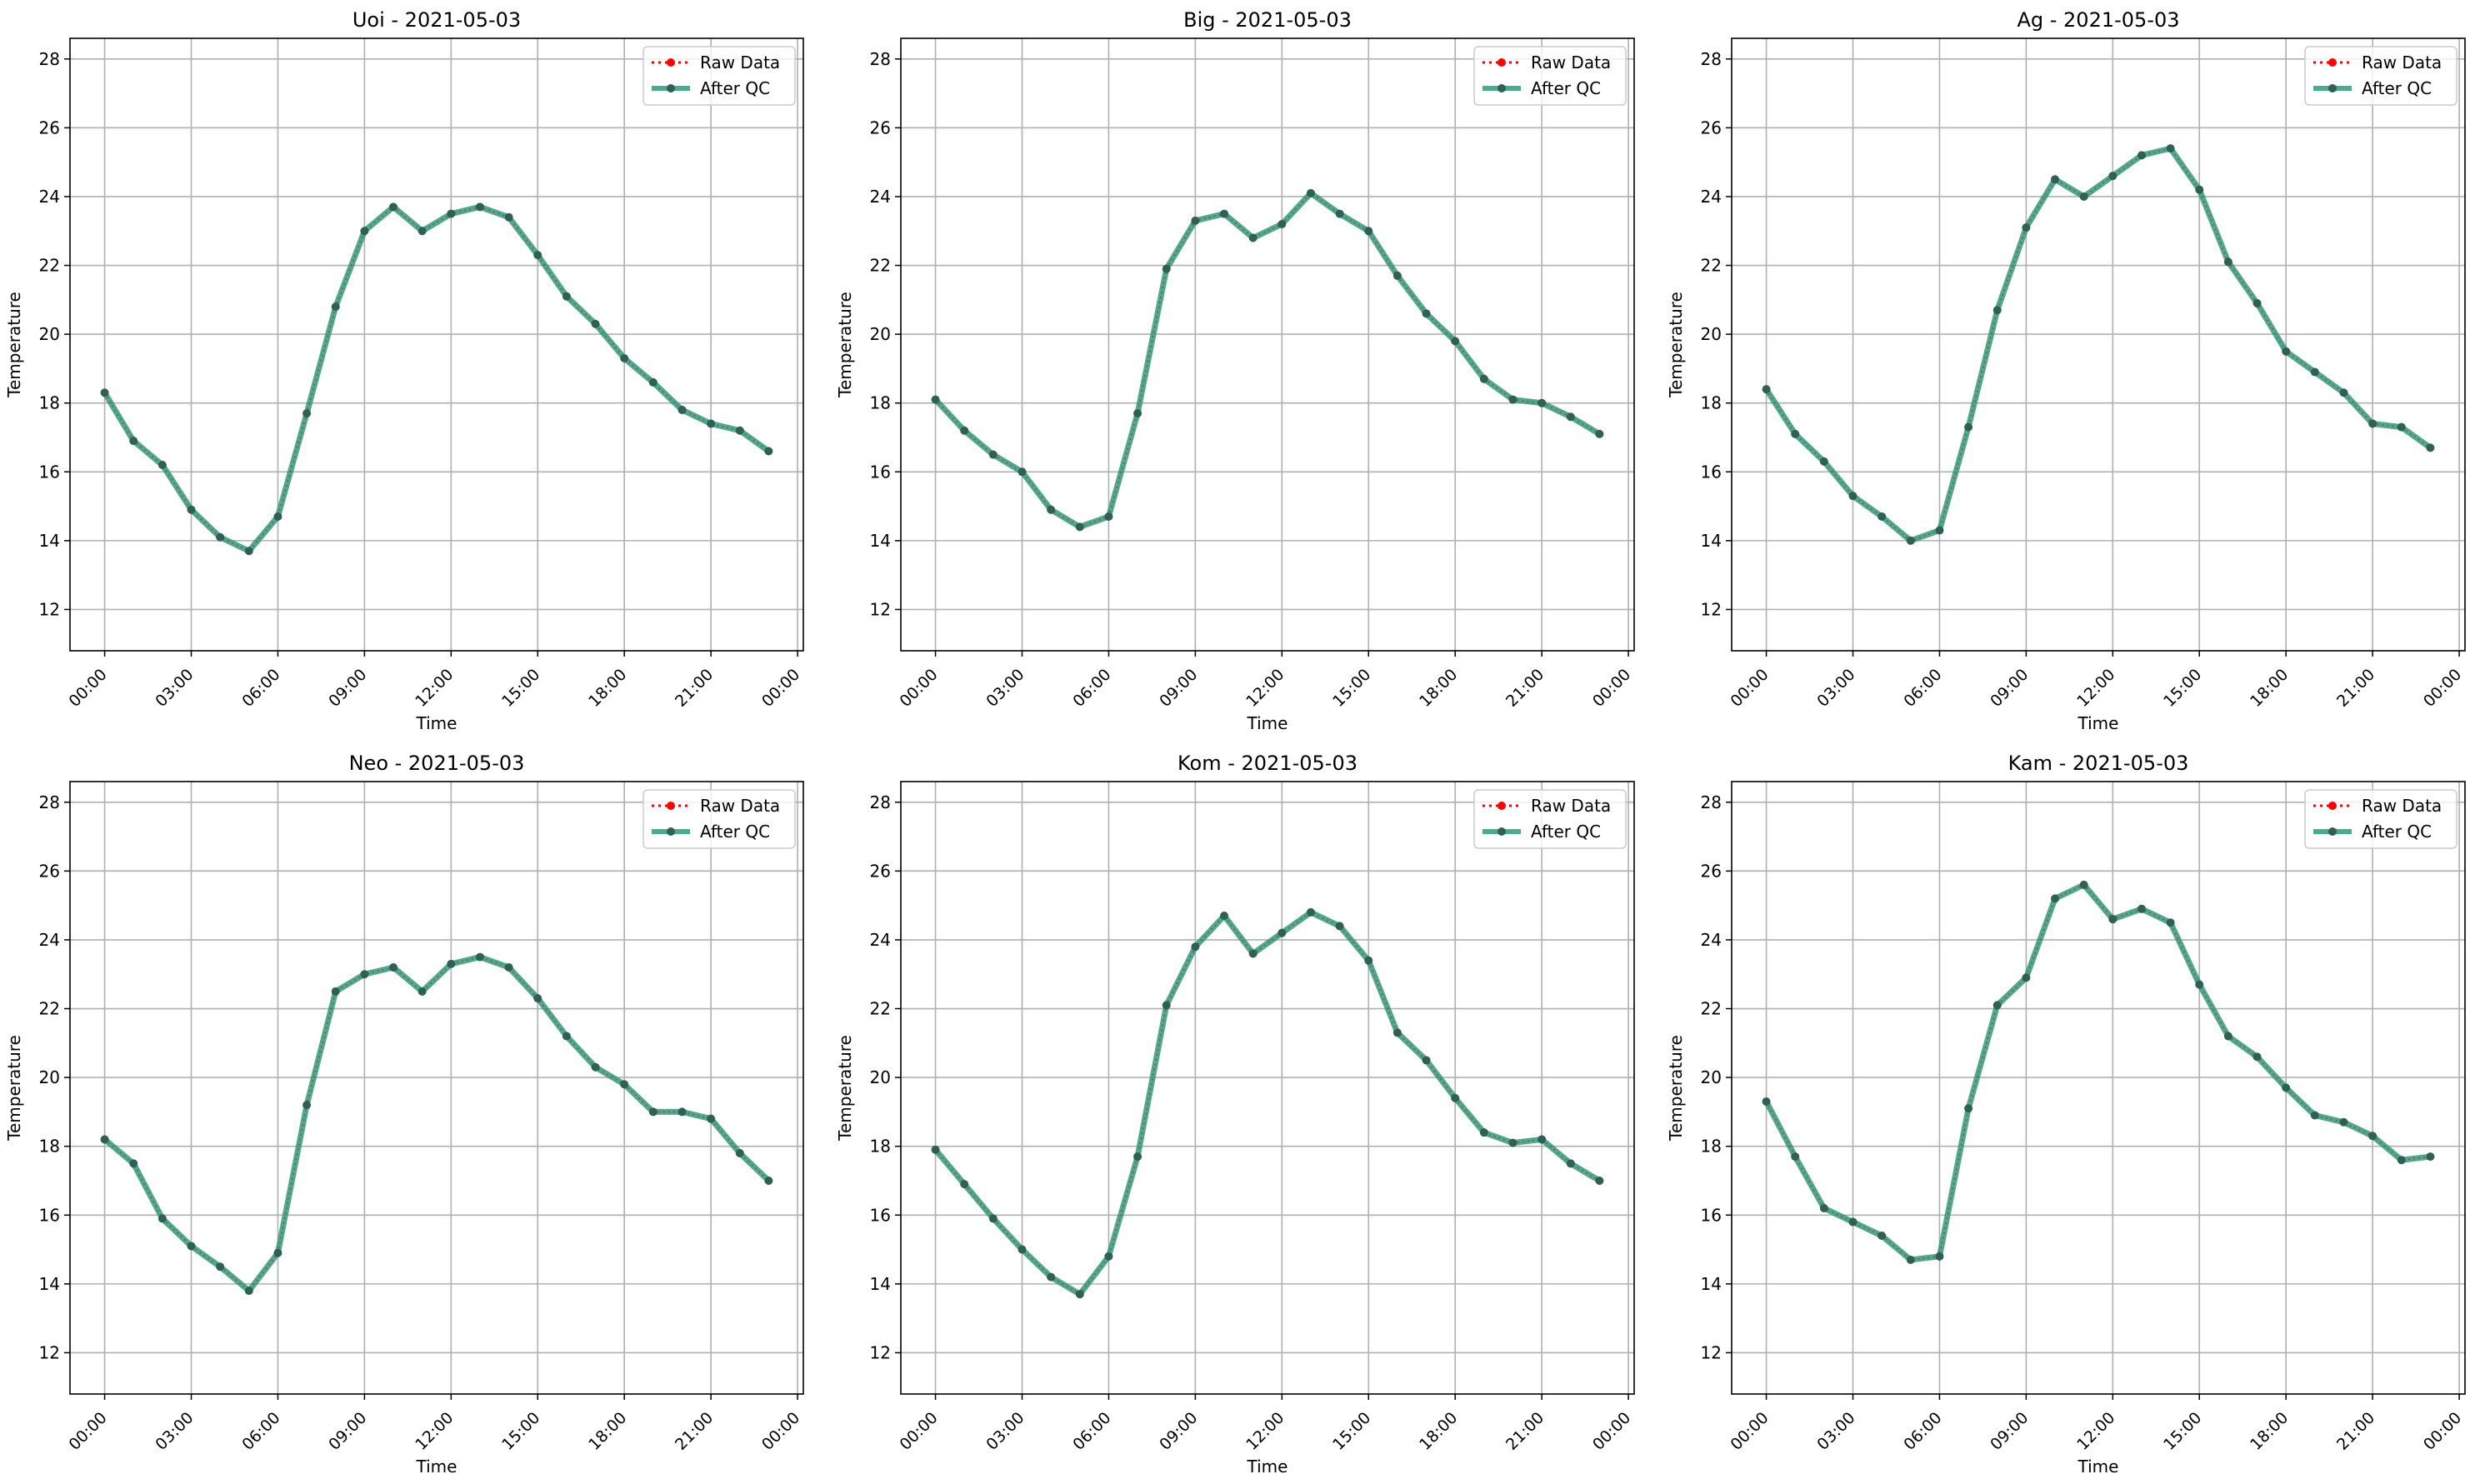 This screenshot has height=1484, width=2485. What do you see at coordinates (1711, 334) in the screenshot?
I see `y-tick-label: 20` at bounding box center [1711, 334].